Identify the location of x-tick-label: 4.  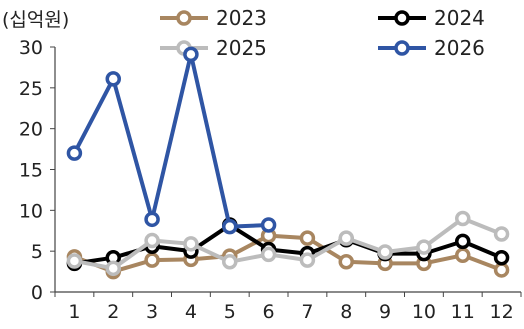
(191, 312).